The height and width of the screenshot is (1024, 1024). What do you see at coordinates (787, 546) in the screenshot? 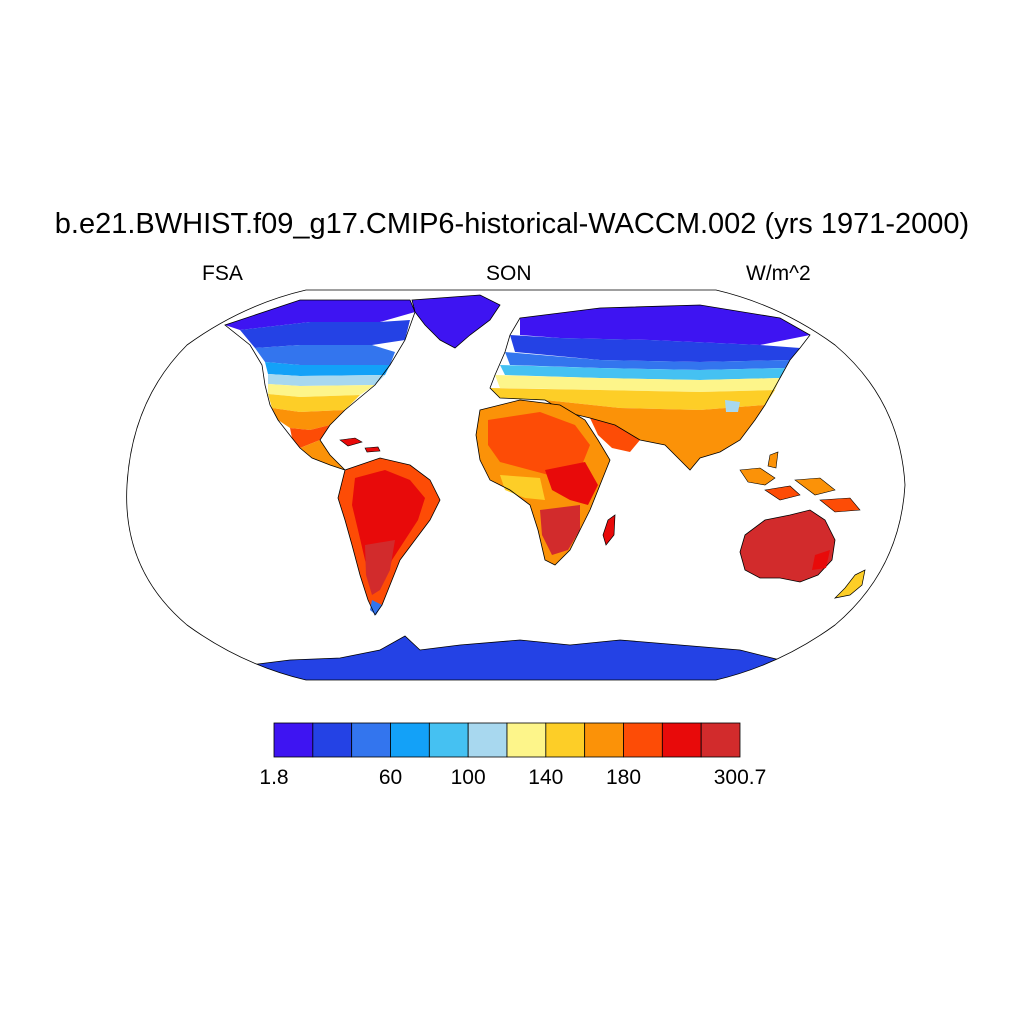
I see `australia` at bounding box center [787, 546].